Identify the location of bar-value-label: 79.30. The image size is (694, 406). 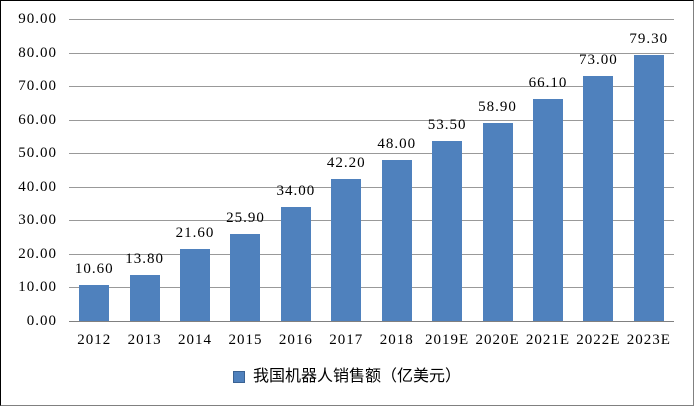
(649, 38).